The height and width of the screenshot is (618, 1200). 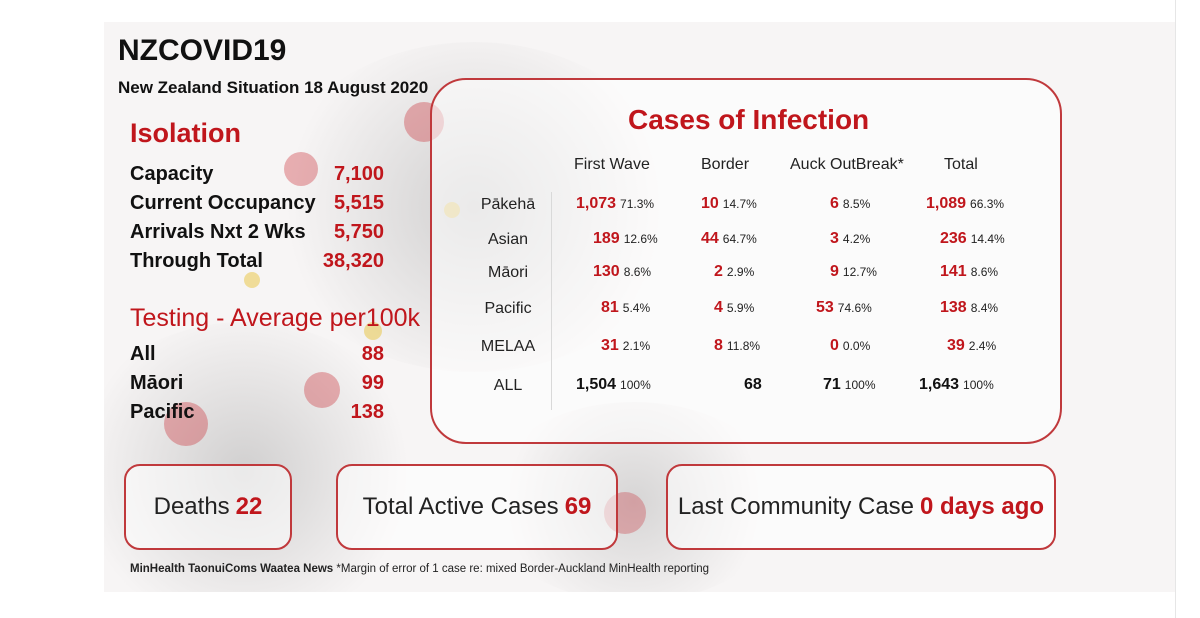 What do you see at coordinates (196, 261) in the screenshot?
I see `isolation-label: Through Total` at bounding box center [196, 261].